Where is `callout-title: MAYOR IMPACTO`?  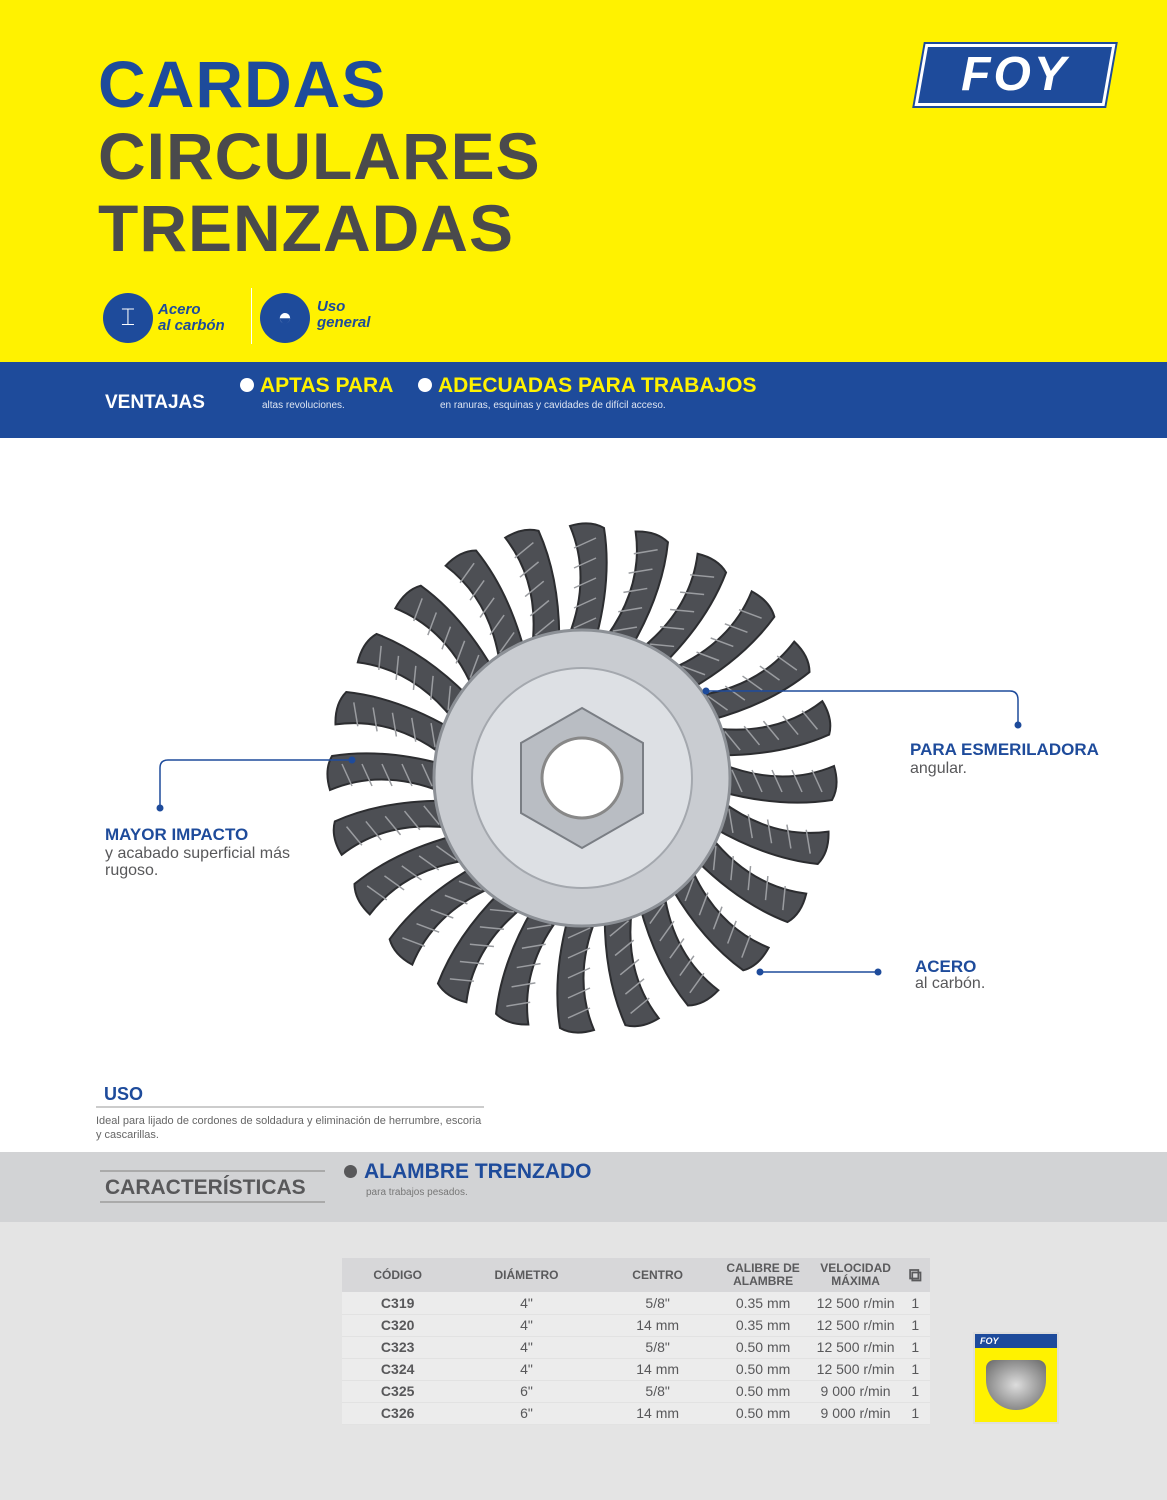 callout-title: MAYOR IMPACTO is located at coordinates (177, 834).